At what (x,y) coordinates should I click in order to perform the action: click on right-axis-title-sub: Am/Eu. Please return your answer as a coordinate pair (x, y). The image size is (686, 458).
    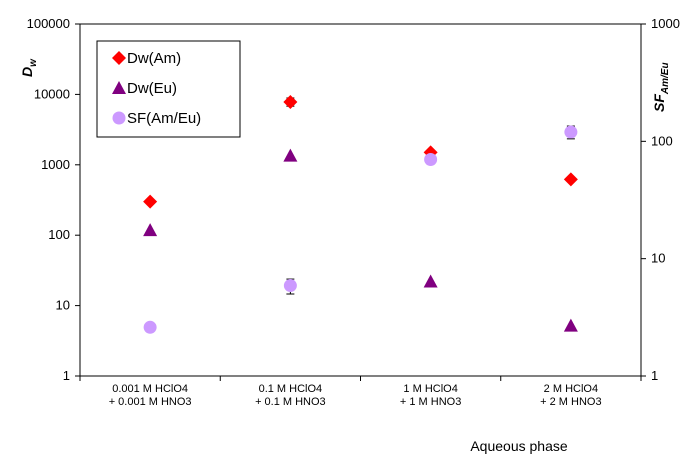
    Looking at the image, I should click on (665, 78).